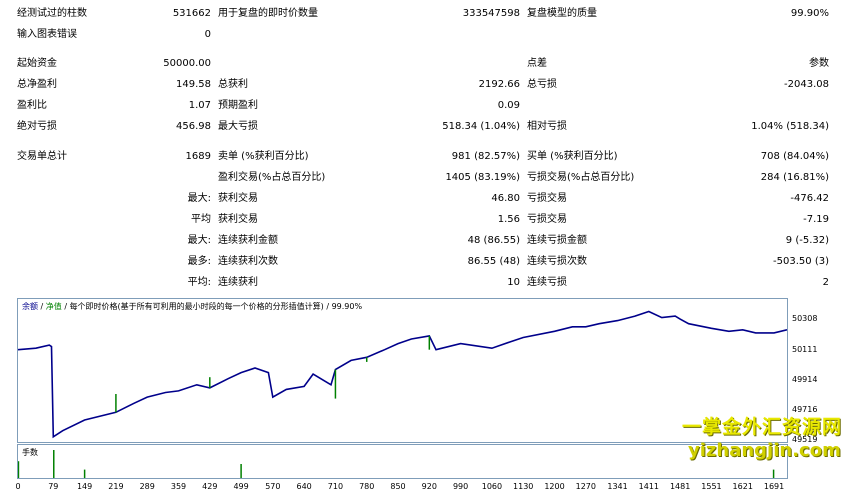  Describe the element at coordinates (508, 219) in the screenshot. I see `stat-value: 1.56` at that location.